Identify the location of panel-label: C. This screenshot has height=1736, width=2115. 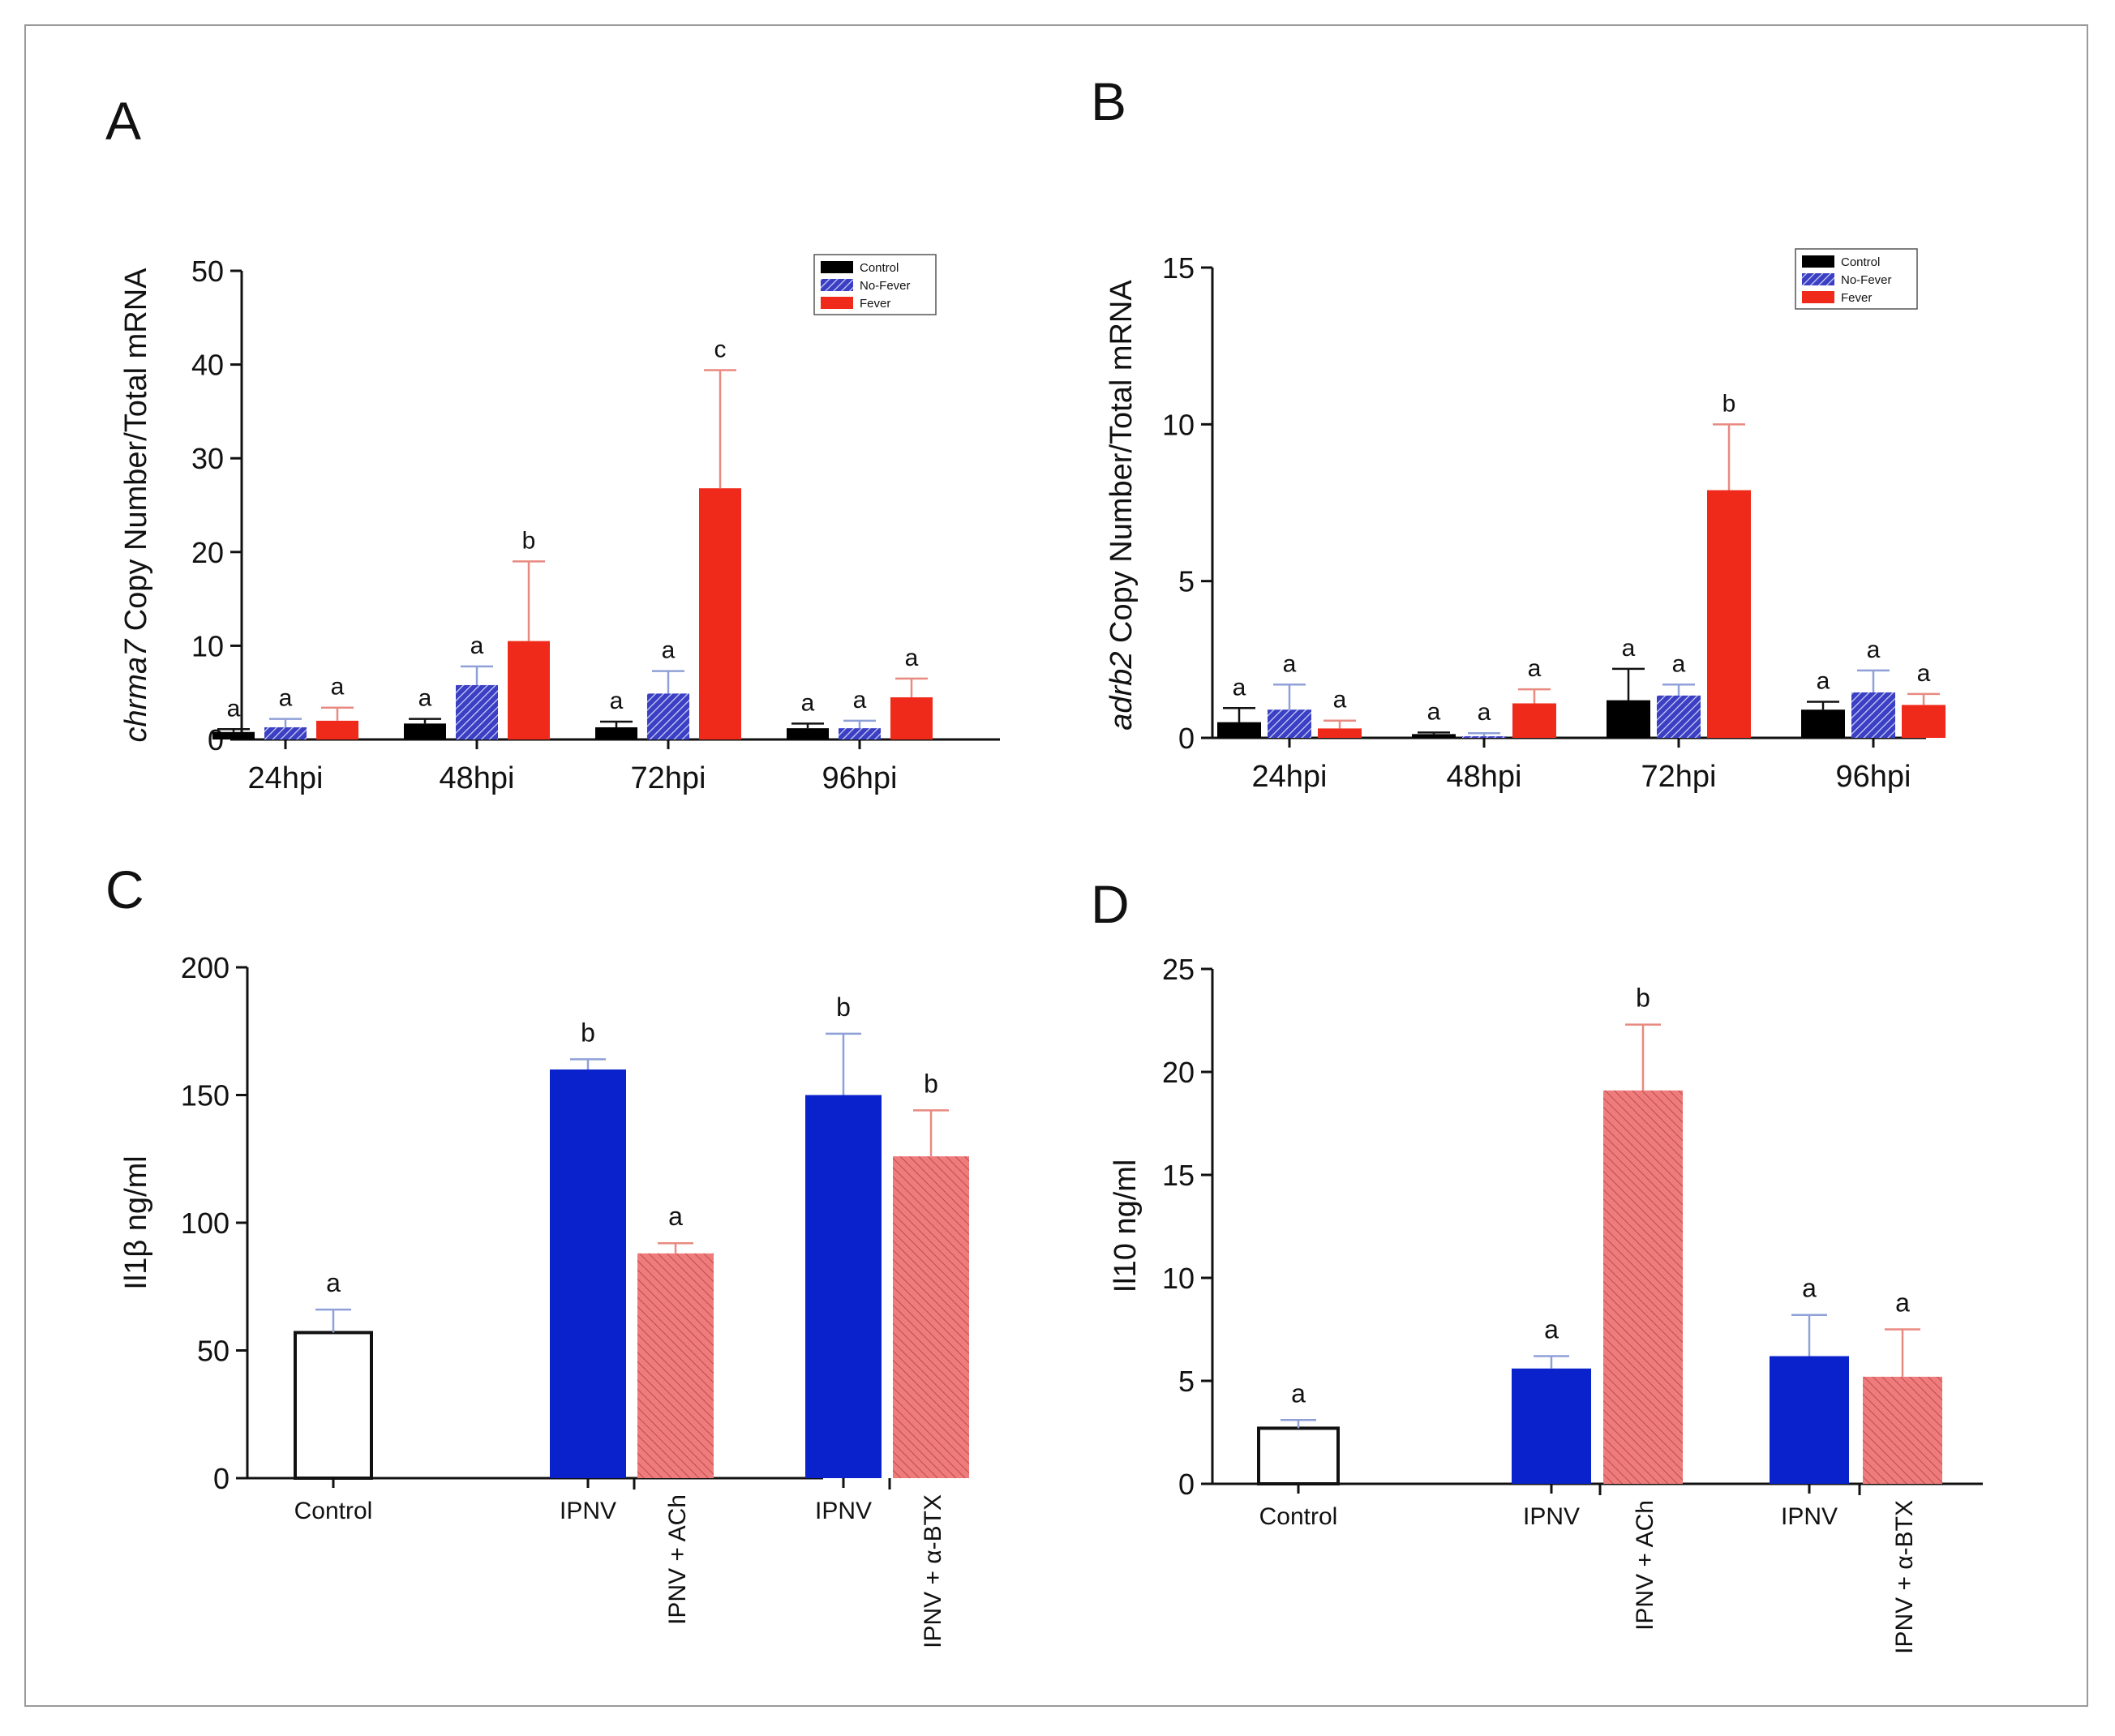
(124, 889).